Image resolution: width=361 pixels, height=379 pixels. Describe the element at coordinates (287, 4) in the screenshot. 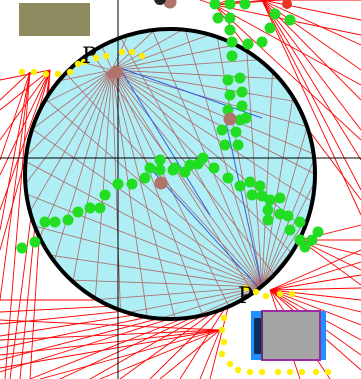

I see `top-red-dot` at that location.